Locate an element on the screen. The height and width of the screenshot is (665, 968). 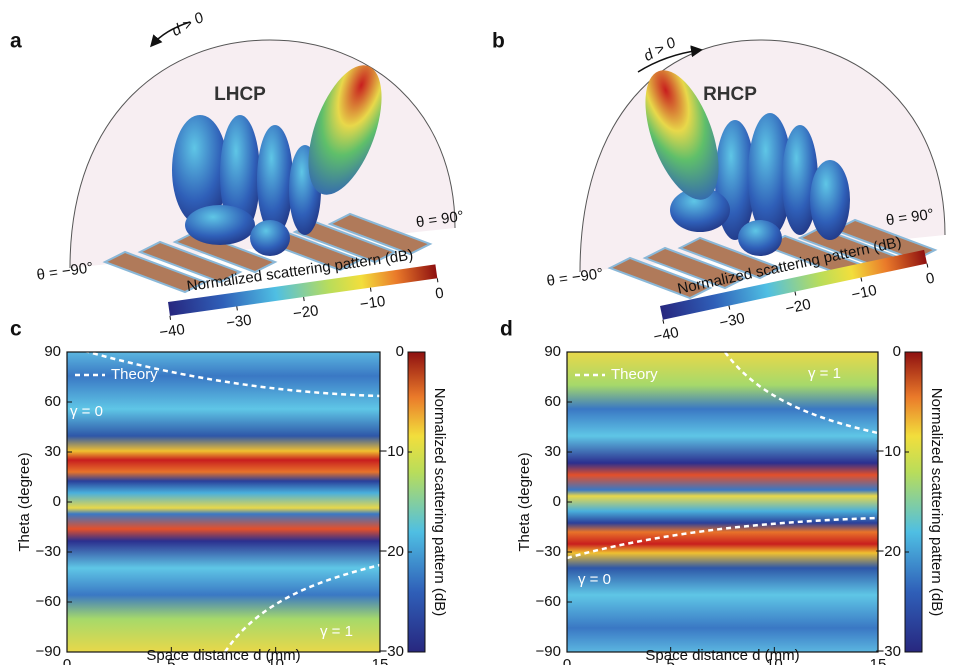
direction-label: d > 0 is located at coordinates (188, 24).